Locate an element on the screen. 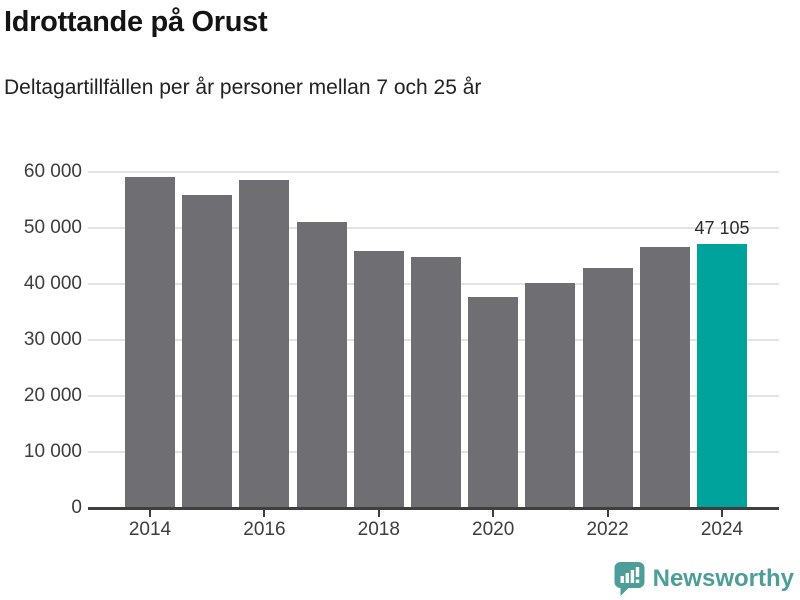 The height and width of the screenshot is (600, 800). x-tick-label: 2014 is located at coordinates (150, 529).